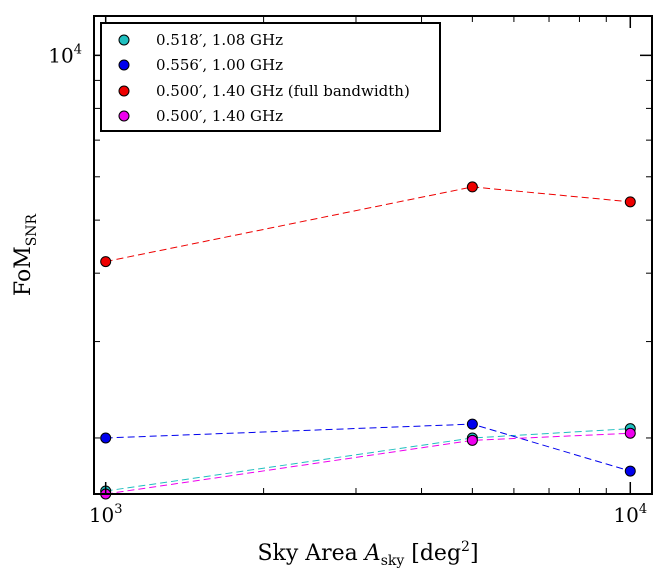  Describe the element at coordinates (310, 553) in the screenshot. I see `x-axis-label-main: Sky Area` at that location.